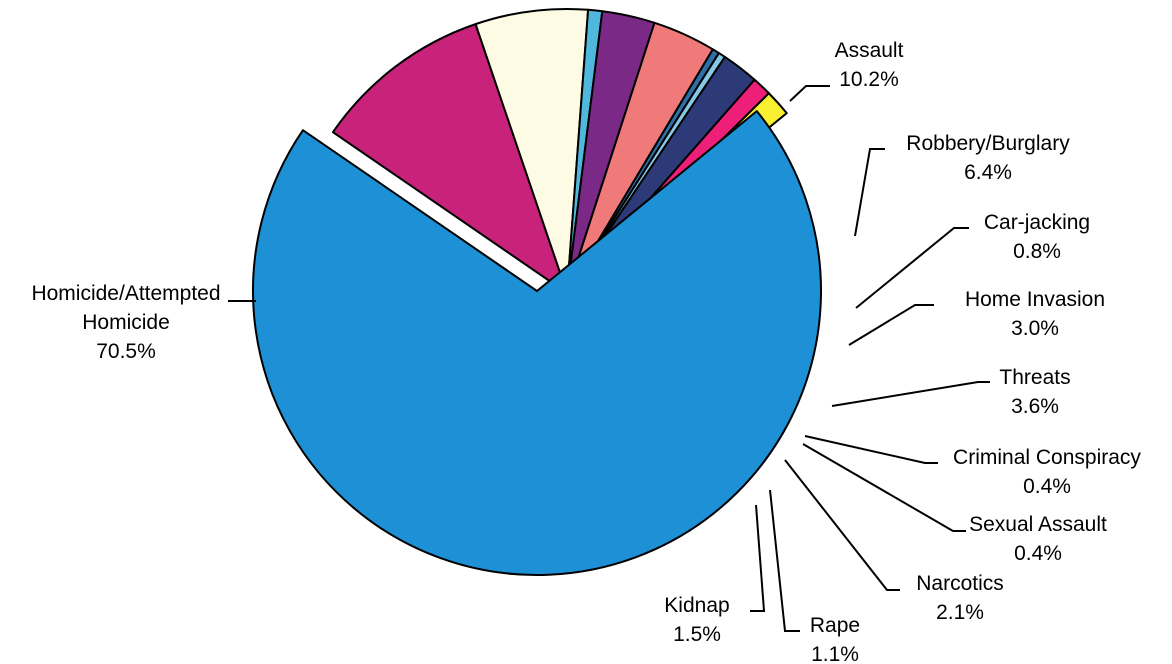 The height and width of the screenshot is (664, 1172). Describe the element at coordinates (835, 653) in the screenshot. I see `value-label-rape: 1.1%` at that location.